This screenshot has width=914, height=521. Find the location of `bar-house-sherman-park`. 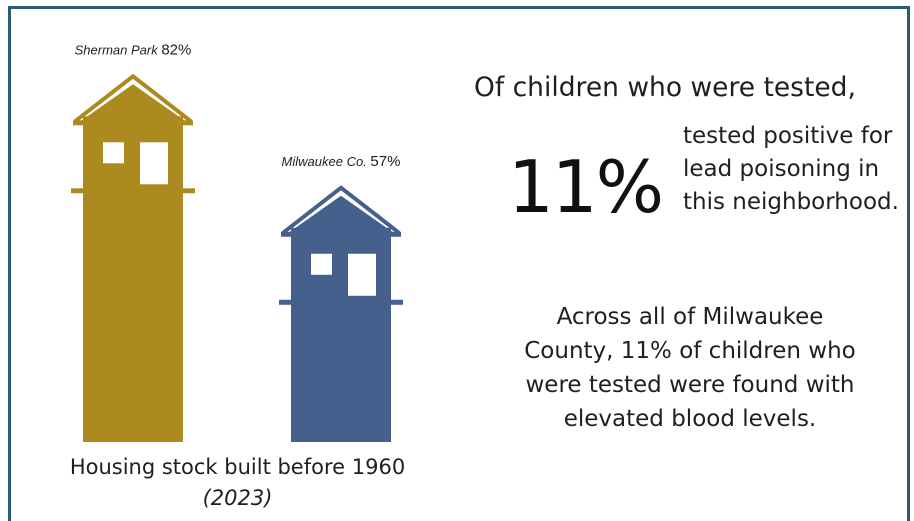

bar-house-sherman-park is located at coordinates (133, 257).